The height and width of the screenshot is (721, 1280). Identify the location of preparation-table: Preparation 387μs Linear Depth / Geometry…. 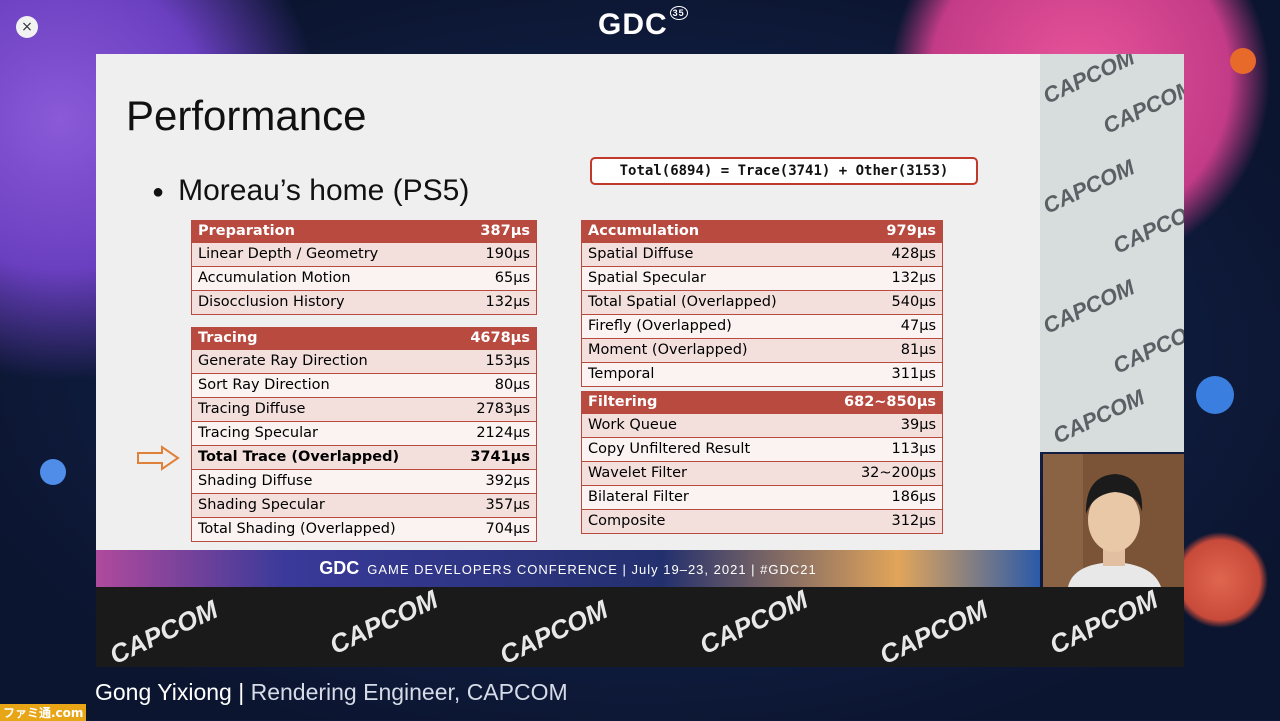
(364, 267).